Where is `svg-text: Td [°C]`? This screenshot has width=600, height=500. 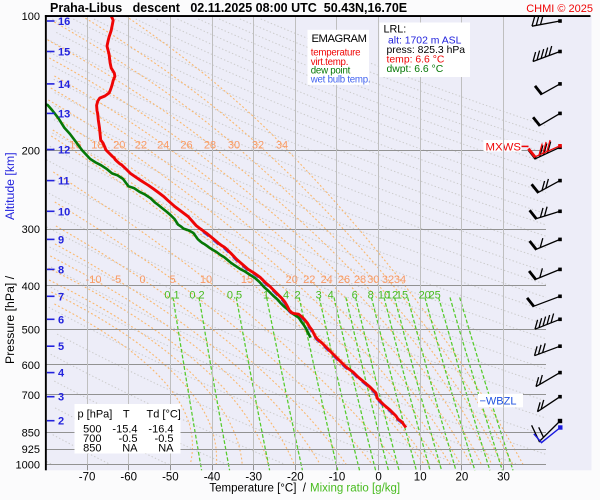 svg-text: Td [°C] is located at coordinates (164, 415).